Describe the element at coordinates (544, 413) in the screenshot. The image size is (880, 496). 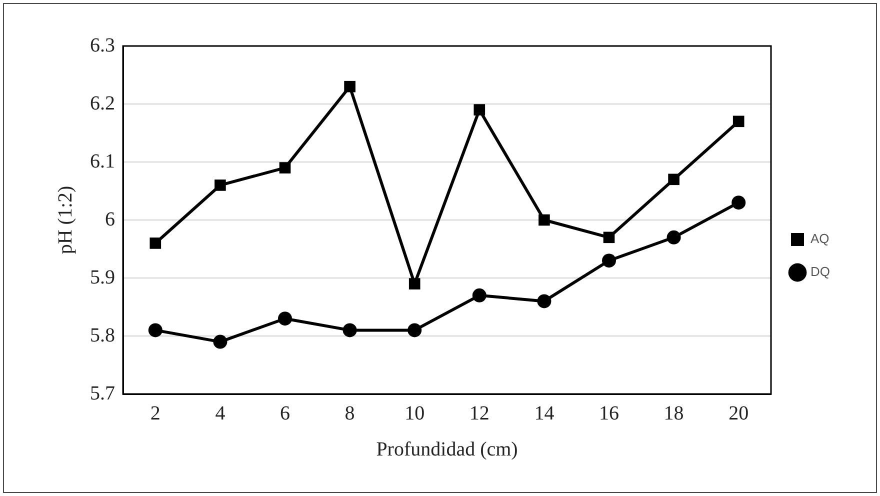
I see `x-tick-label: 14` at that location.